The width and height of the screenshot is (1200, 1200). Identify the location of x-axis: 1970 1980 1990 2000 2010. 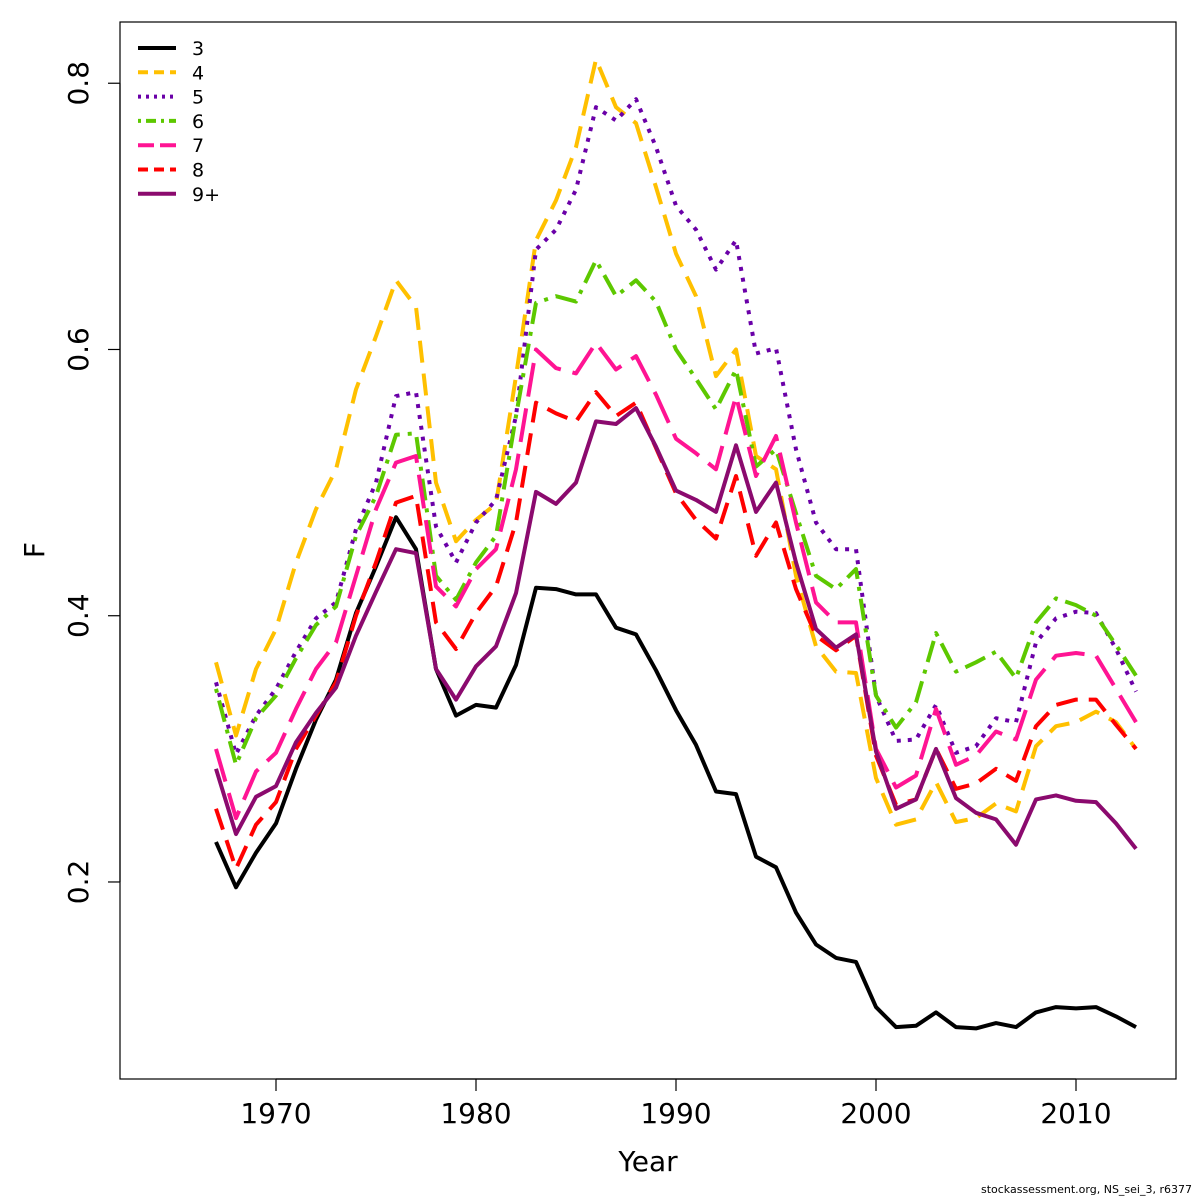
(676, 1104).